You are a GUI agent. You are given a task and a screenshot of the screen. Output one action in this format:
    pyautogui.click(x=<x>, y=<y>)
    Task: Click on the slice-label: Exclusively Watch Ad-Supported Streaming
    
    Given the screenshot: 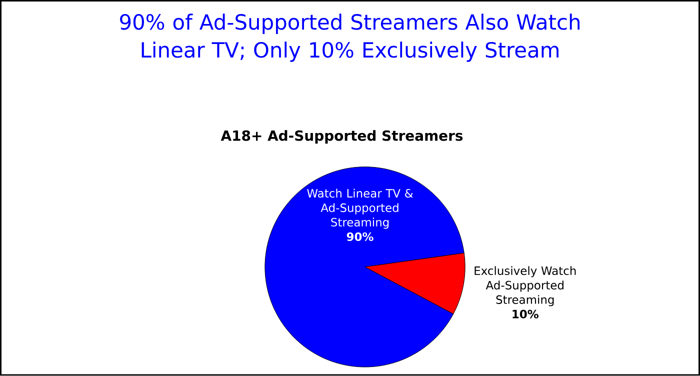 What is the action you would take?
    pyautogui.click(x=525, y=286)
    